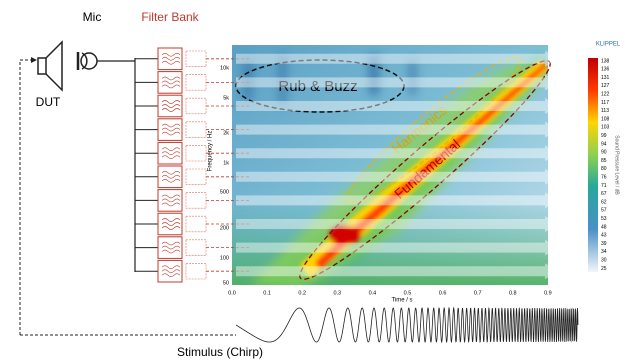 This screenshot has height=363, width=625. What do you see at coordinates (604, 178) in the screenshot?
I see `colorbar-tick-label: 76` at bounding box center [604, 178].